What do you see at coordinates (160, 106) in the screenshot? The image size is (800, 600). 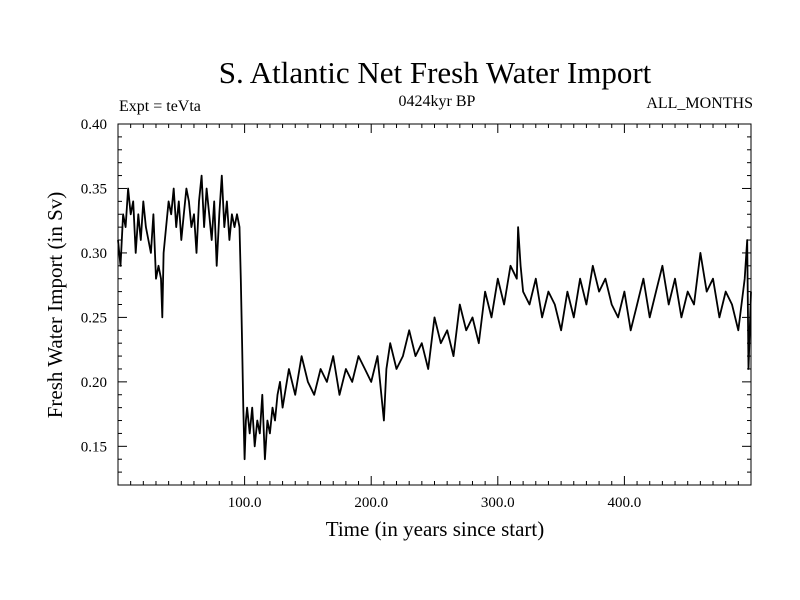 I see `experiment-label: Expt = teVta` at bounding box center [160, 106].